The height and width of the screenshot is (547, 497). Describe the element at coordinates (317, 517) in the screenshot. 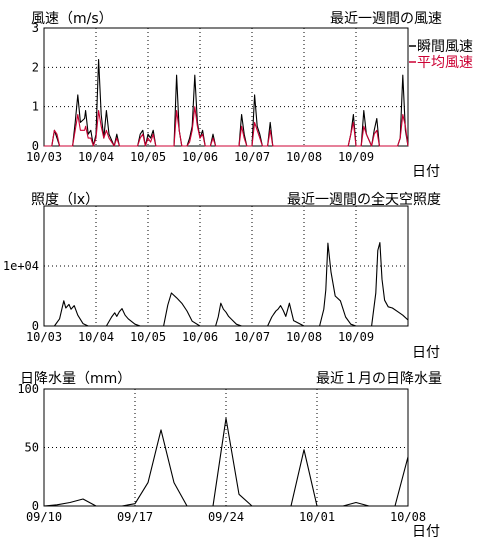

I see `precipitation-x-tick-label: 10/01` at that location.